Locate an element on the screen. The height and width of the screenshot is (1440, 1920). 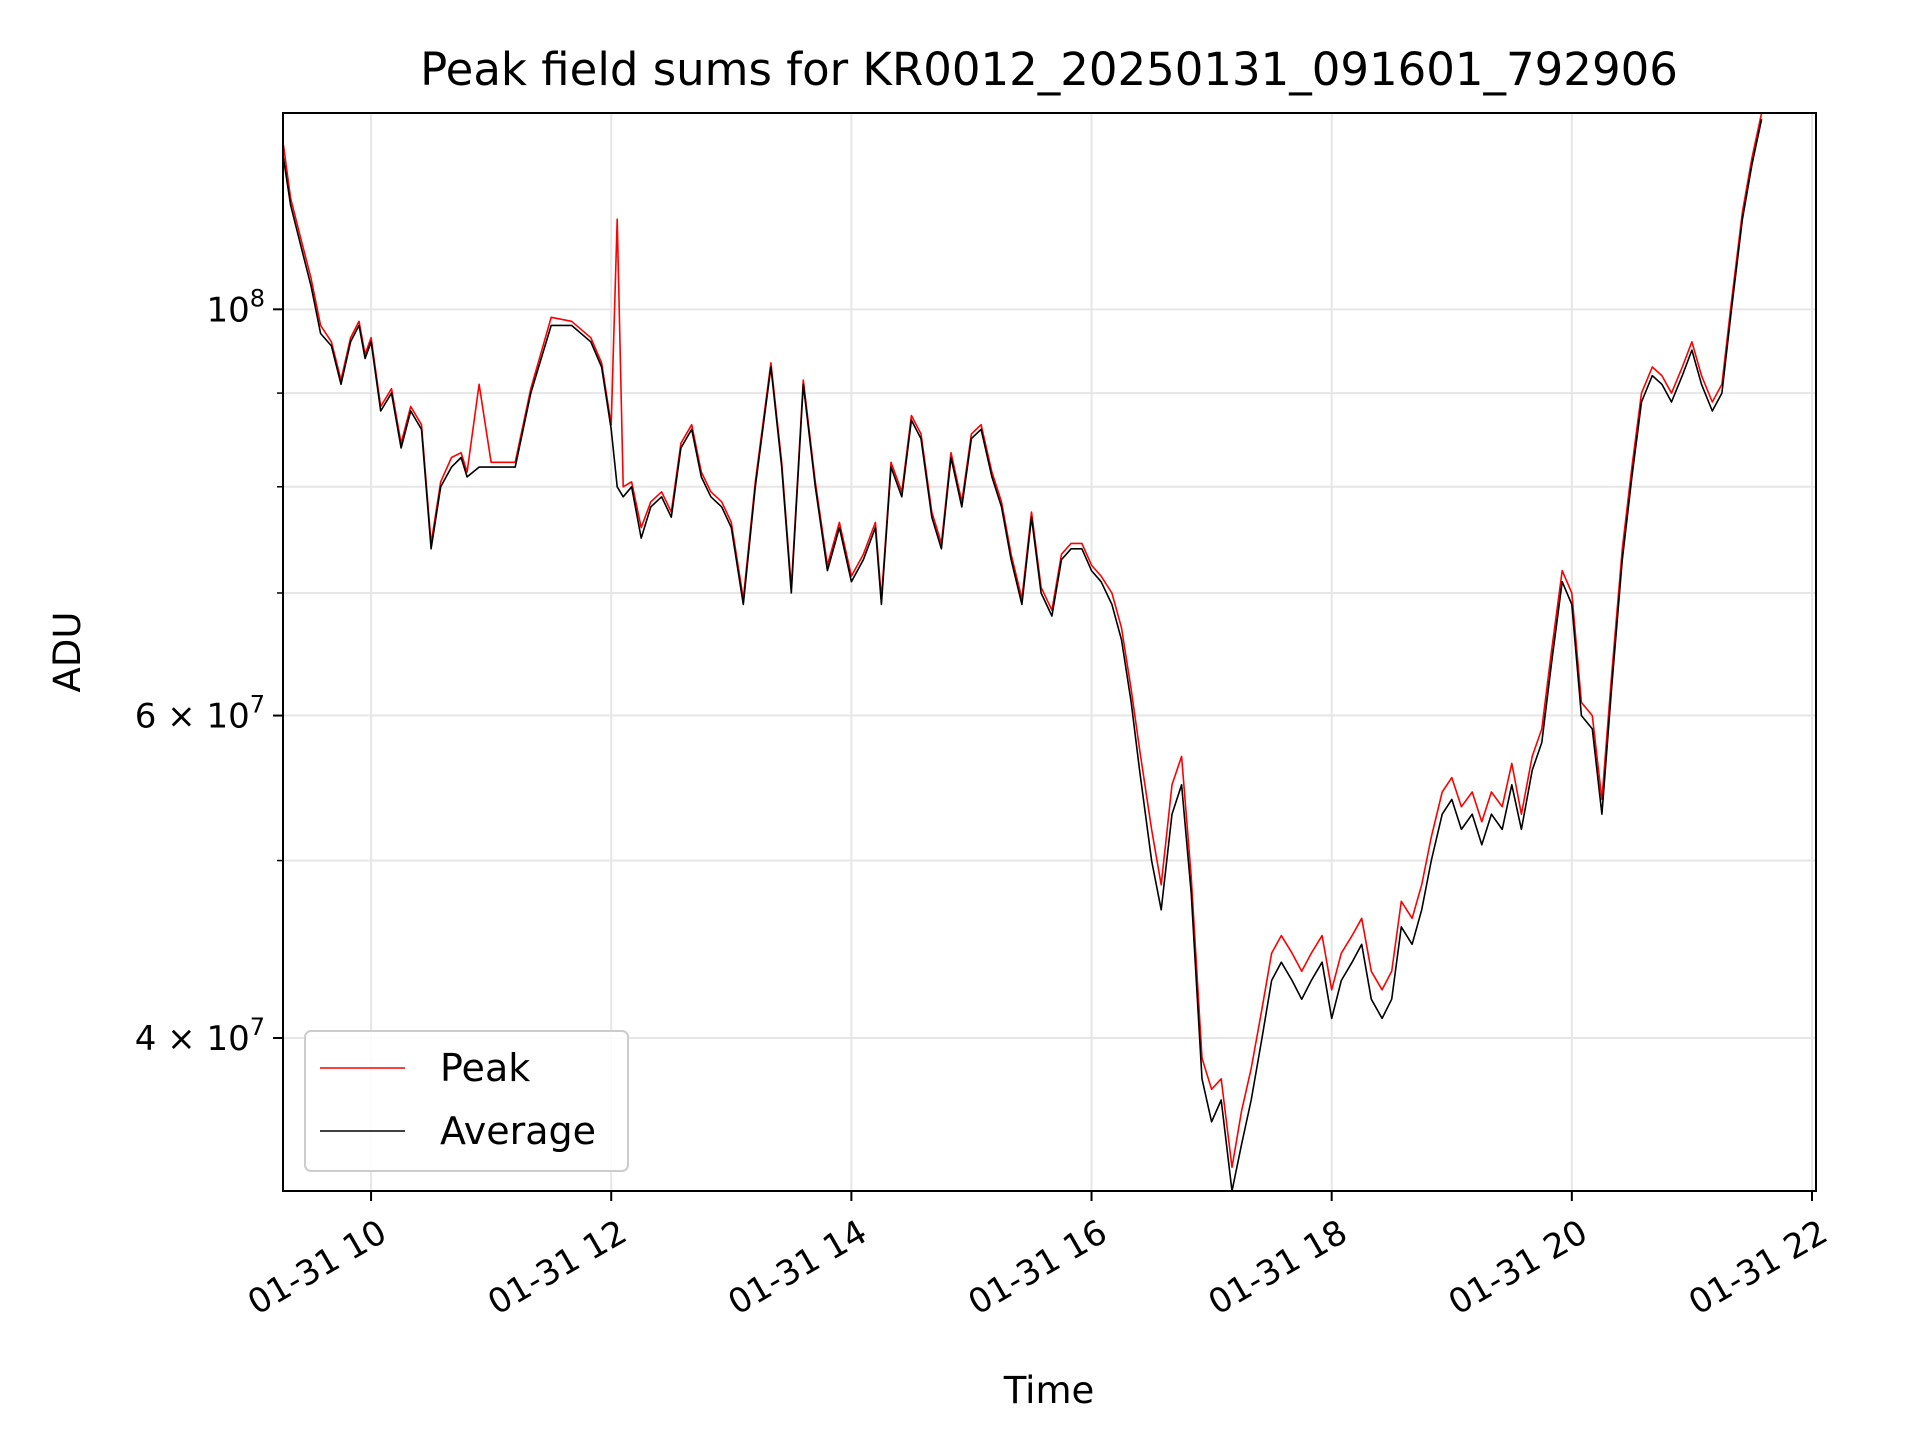
y-tick-label: 4 × 107 is located at coordinates (200, 1036).